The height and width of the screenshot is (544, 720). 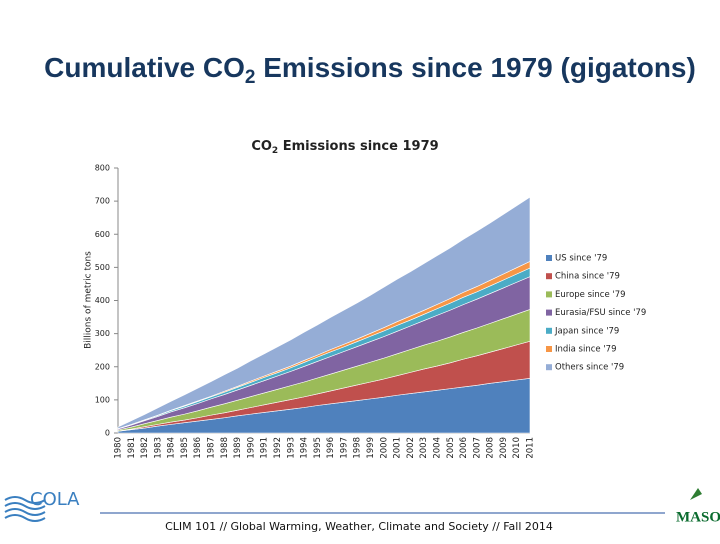 I want to click on x-tick-label: 1988, so click(x=225, y=448).